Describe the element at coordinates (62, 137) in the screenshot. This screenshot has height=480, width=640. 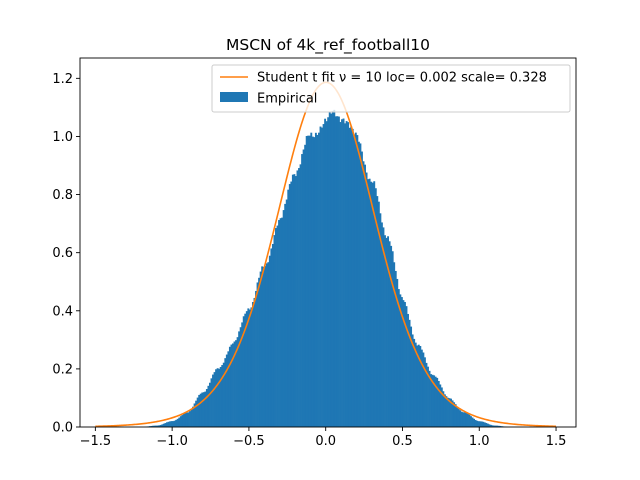
I see `y-tick-label: 1.0` at that location.